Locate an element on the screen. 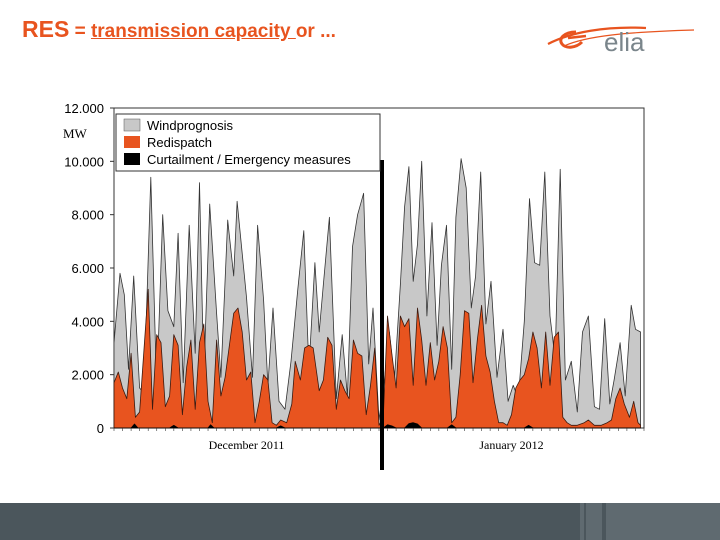  y-tick-label: 12.000 is located at coordinates (84, 108).